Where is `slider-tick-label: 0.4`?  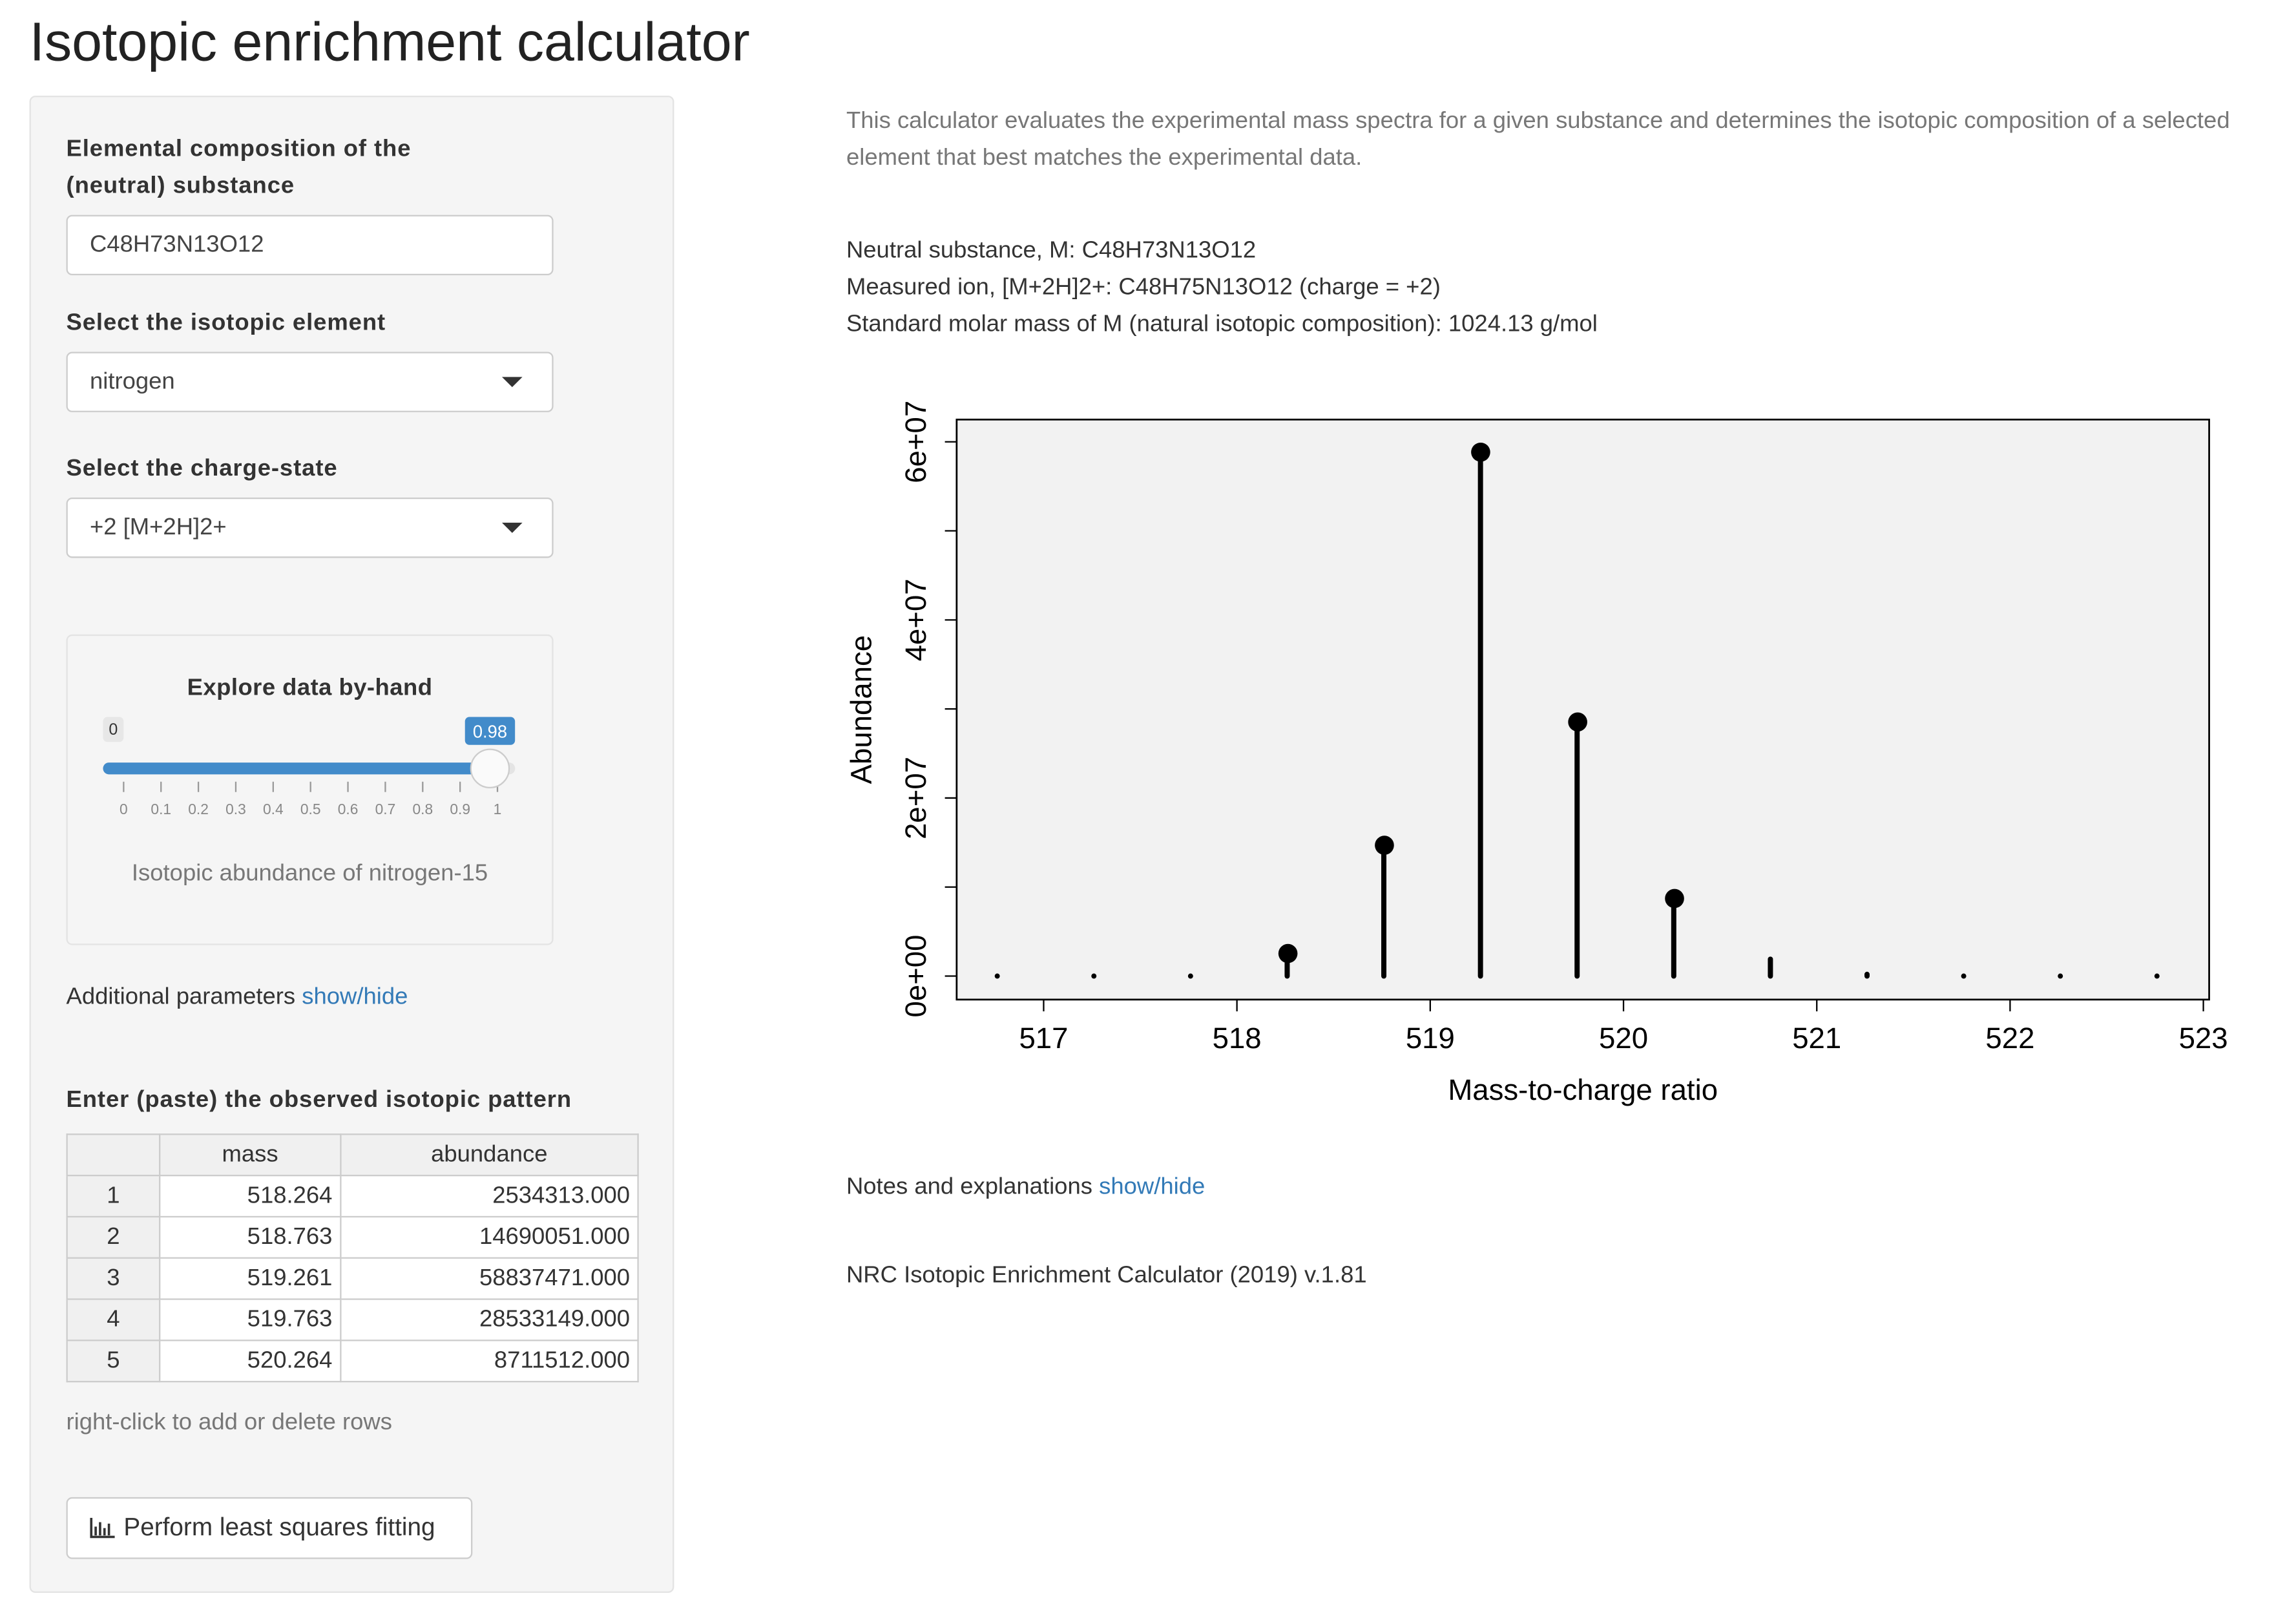 slider-tick-label: 0.4 is located at coordinates (273, 809).